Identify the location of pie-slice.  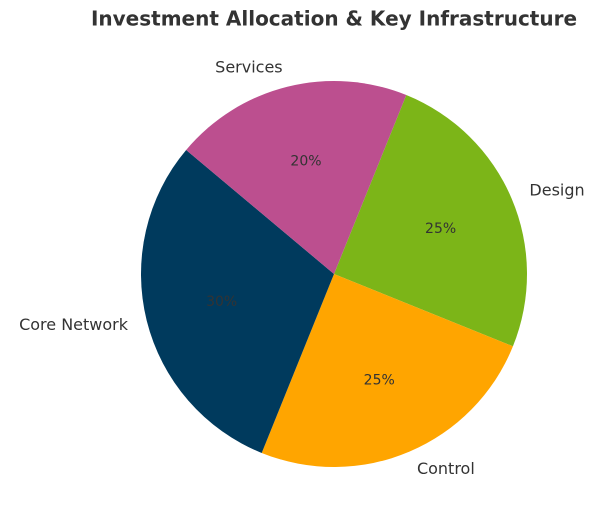
(296, 177).